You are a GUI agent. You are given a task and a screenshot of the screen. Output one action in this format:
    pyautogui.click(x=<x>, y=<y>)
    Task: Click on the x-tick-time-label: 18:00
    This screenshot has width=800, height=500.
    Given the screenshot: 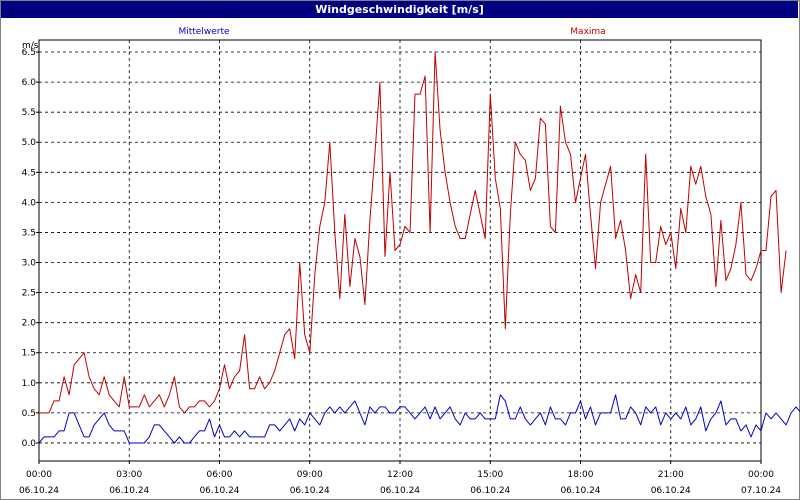 What is the action you would take?
    pyautogui.click(x=581, y=475)
    